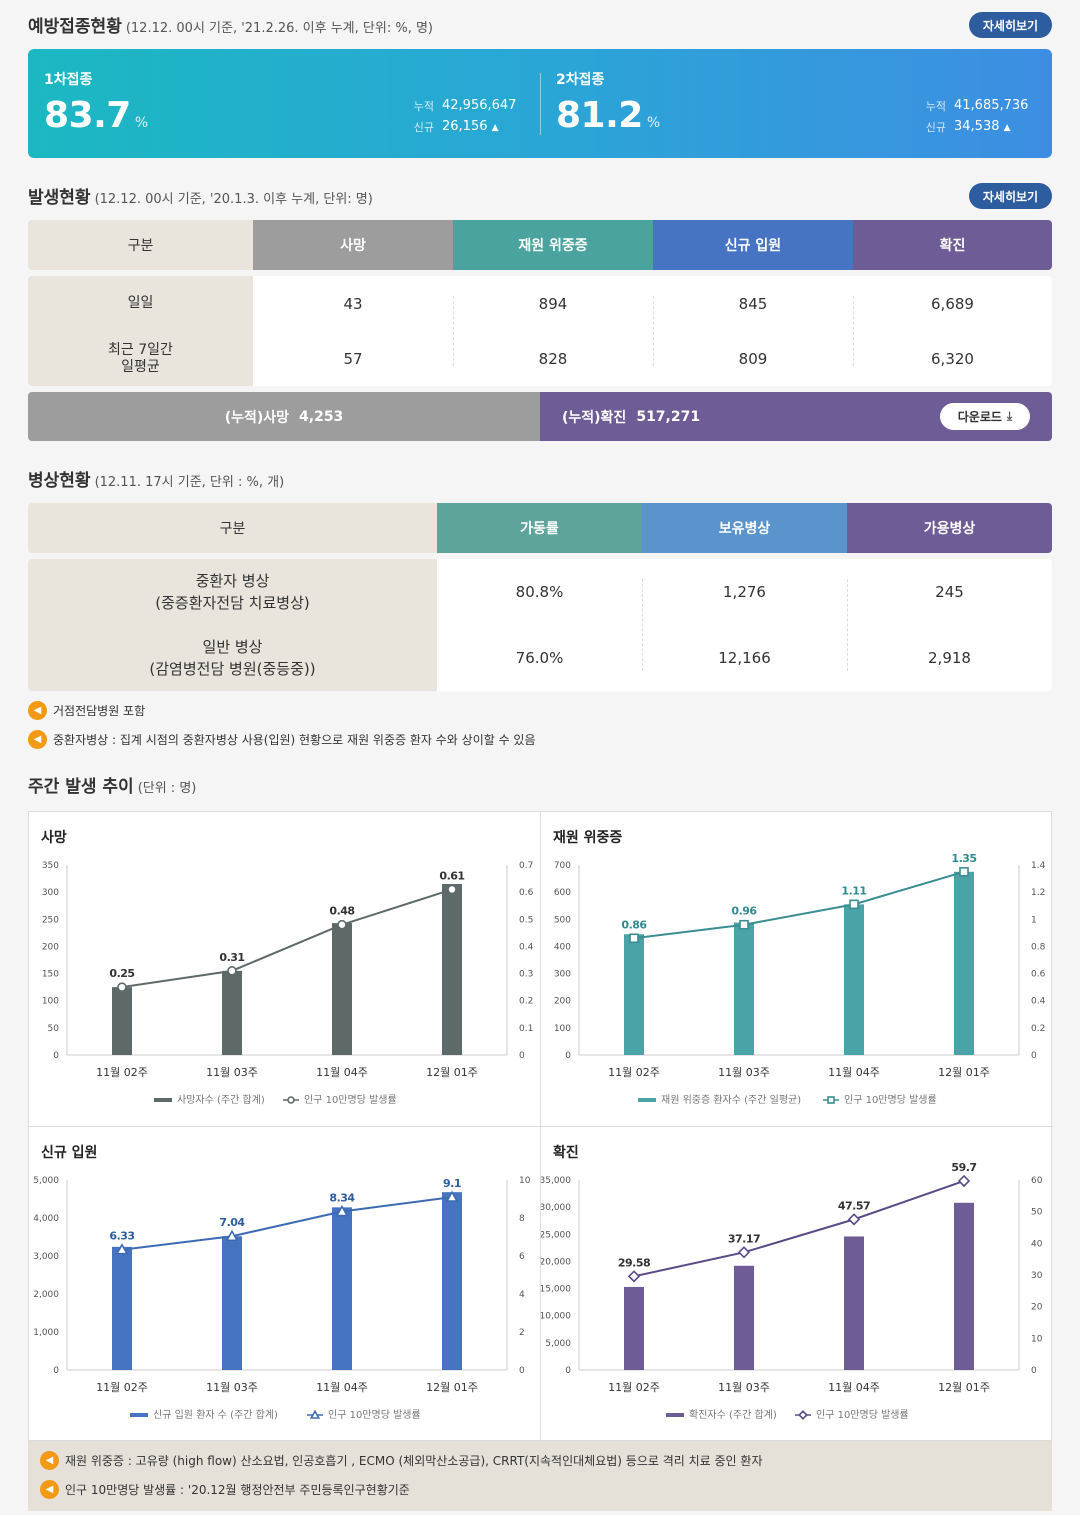  Describe the element at coordinates (522, 1219) in the screenshot. I see `y2-tick-label: 8` at that location.